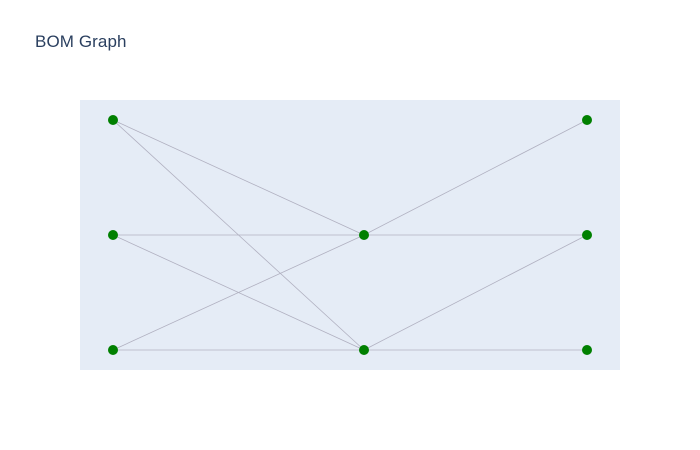  Describe the element at coordinates (81, 41) in the screenshot. I see `chart-title: BOM Graph` at that location.